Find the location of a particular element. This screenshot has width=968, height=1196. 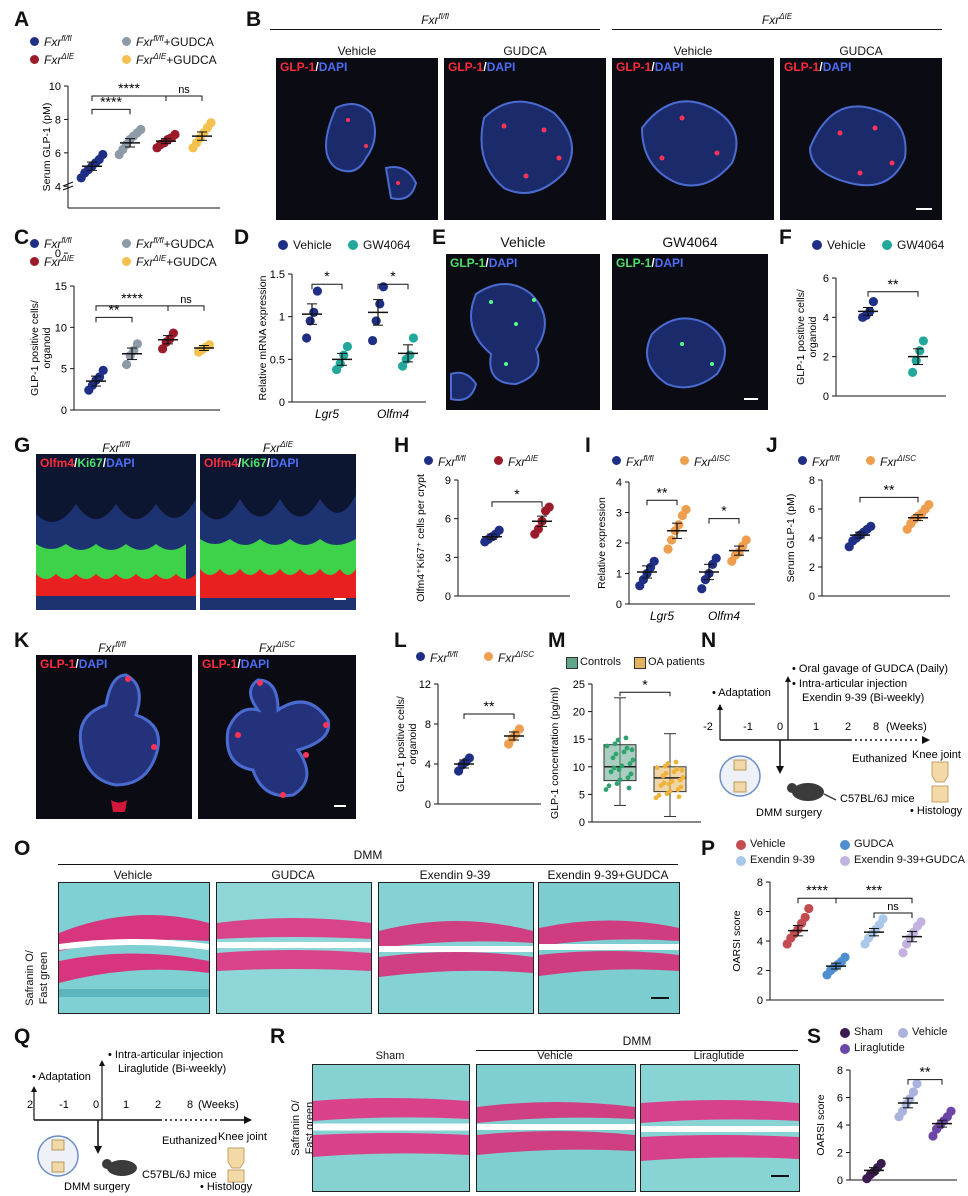

b-title-gudca-1: GUDCA is located at coordinates (525, 51).